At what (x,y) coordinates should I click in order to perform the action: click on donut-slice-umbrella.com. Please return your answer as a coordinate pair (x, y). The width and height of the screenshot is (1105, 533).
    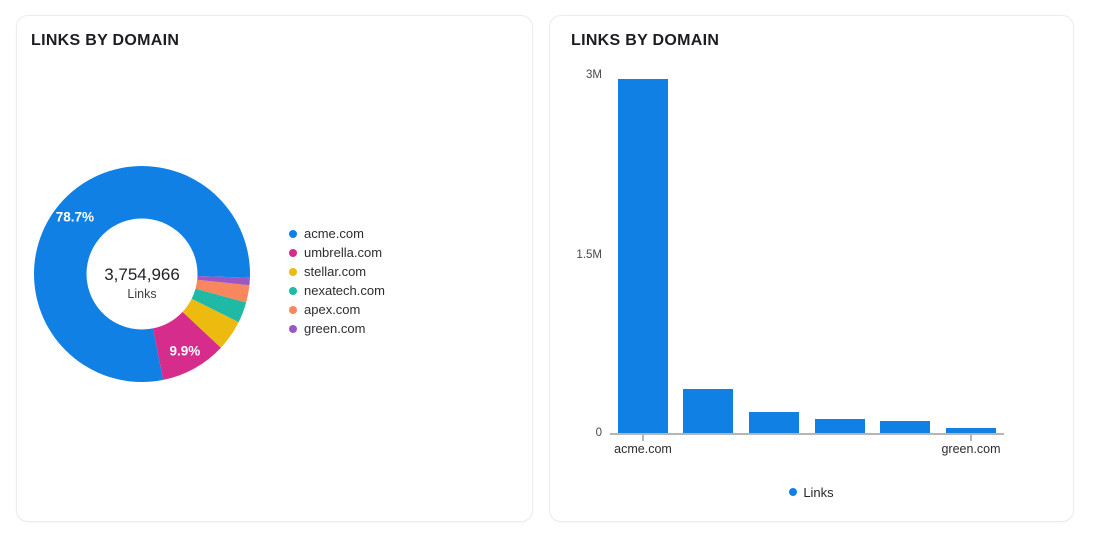
    Looking at the image, I should click on (186, 345).